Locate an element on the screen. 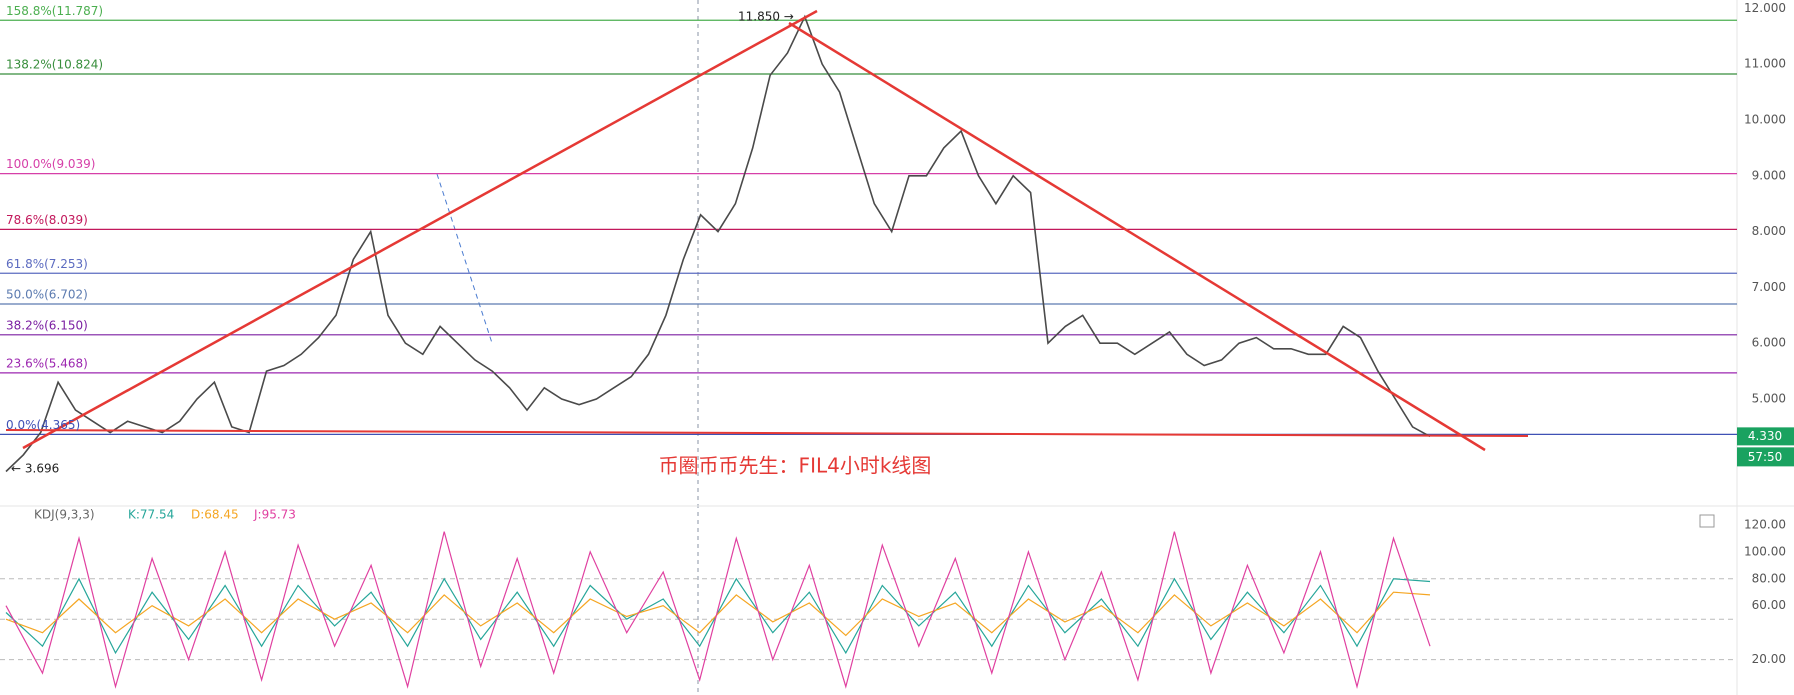  trendline is located at coordinates (767, 433).